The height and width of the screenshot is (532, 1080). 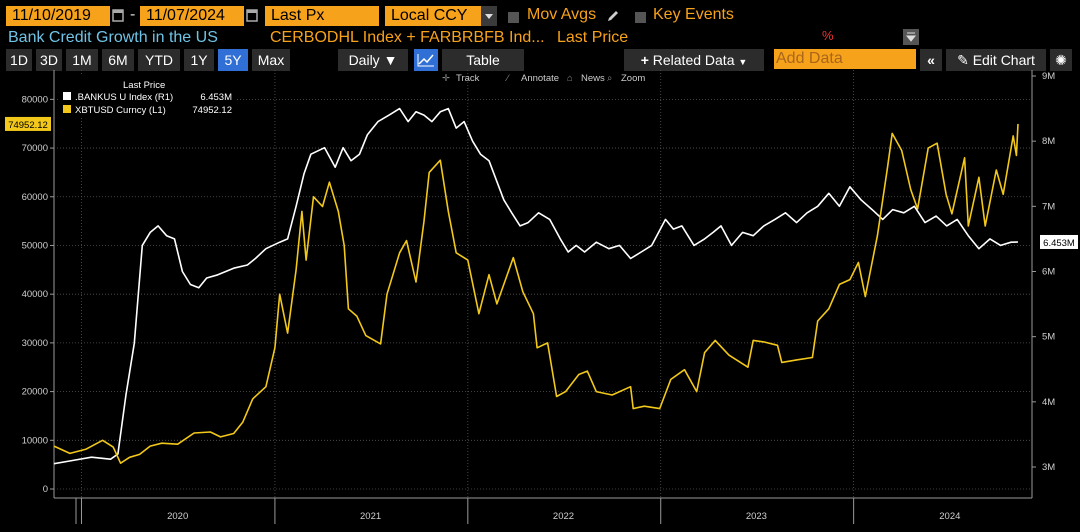 What do you see at coordinates (35, 148) in the screenshot?
I see `left-tick-label: 70000` at bounding box center [35, 148].